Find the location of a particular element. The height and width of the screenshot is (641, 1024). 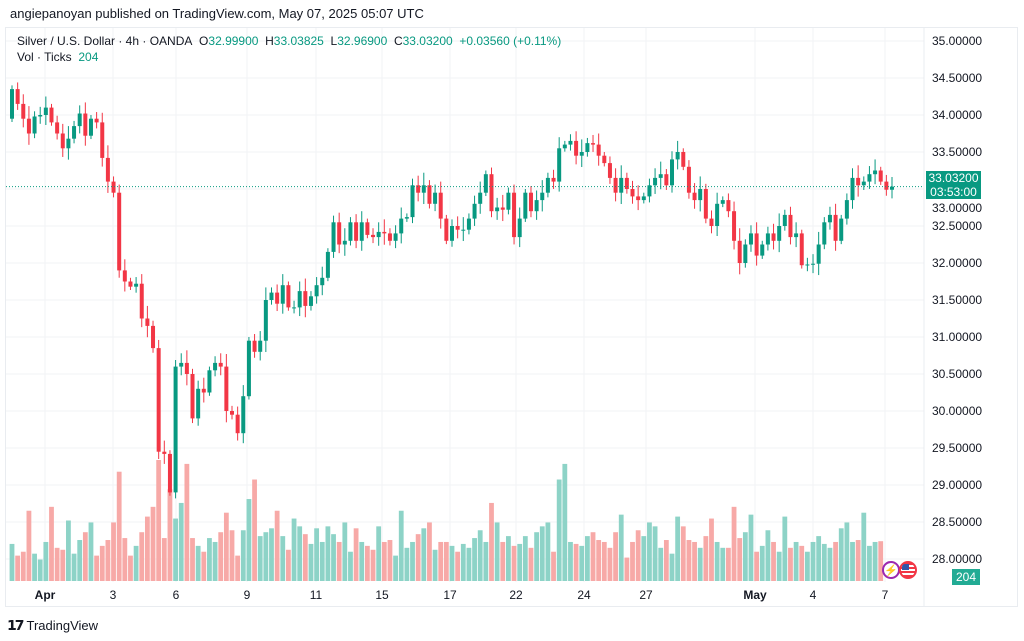

symbol-name: Silver / U.S. Dollar · 4h · OANDA is located at coordinates (105, 41).